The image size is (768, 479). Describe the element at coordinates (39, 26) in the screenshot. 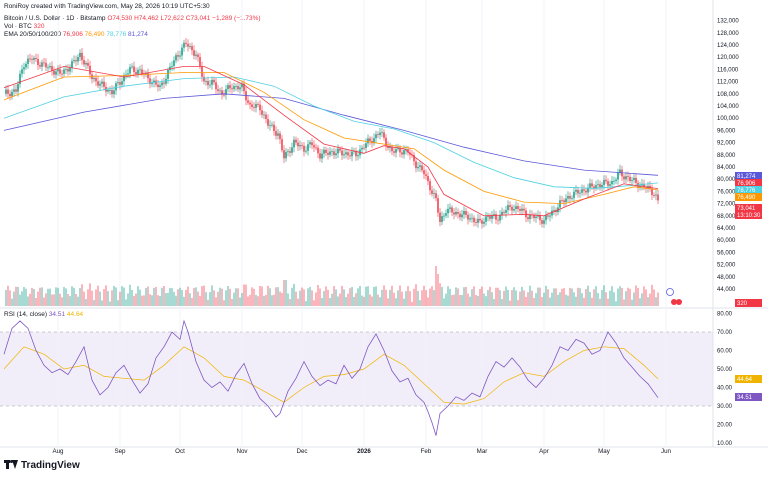

I see `volume-value: 320` at that location.